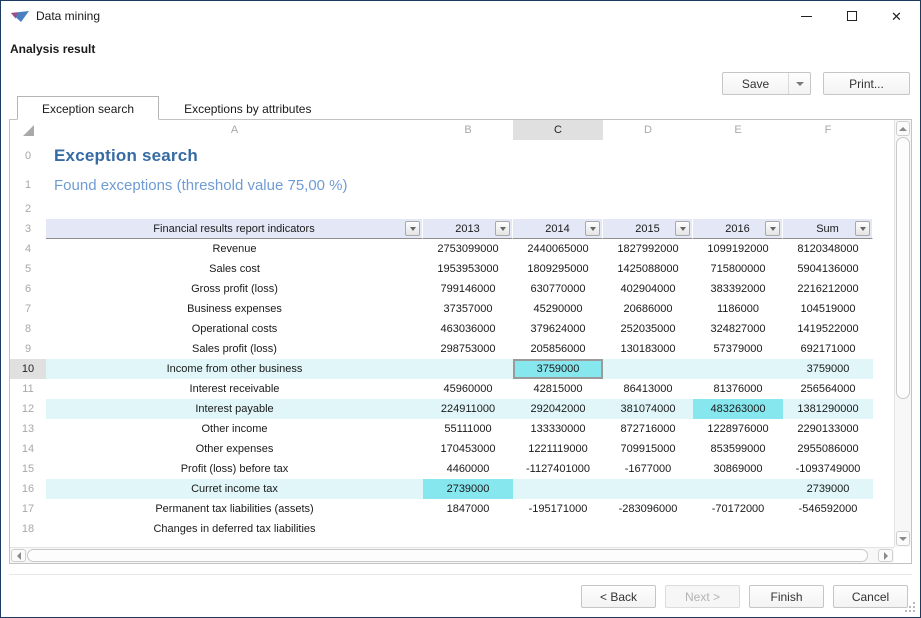 This screenshot has width=921, height=618. Describe the element at coordinates (648, 249) in the screenshot. I see `cell-value: 1827992000` at that location.